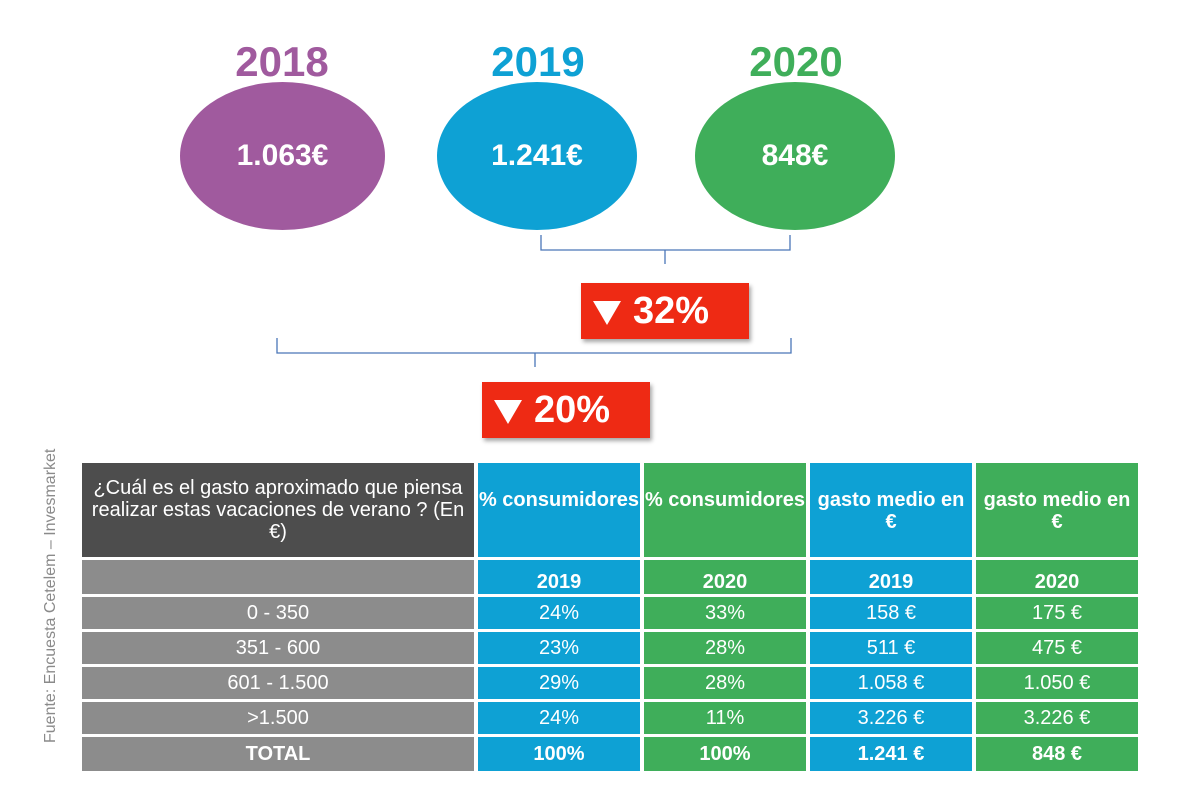  What do you see at coordinates (891, 613) in the screenshot?
I see `table-cell: 158 €` at bounding box center [891, 613].